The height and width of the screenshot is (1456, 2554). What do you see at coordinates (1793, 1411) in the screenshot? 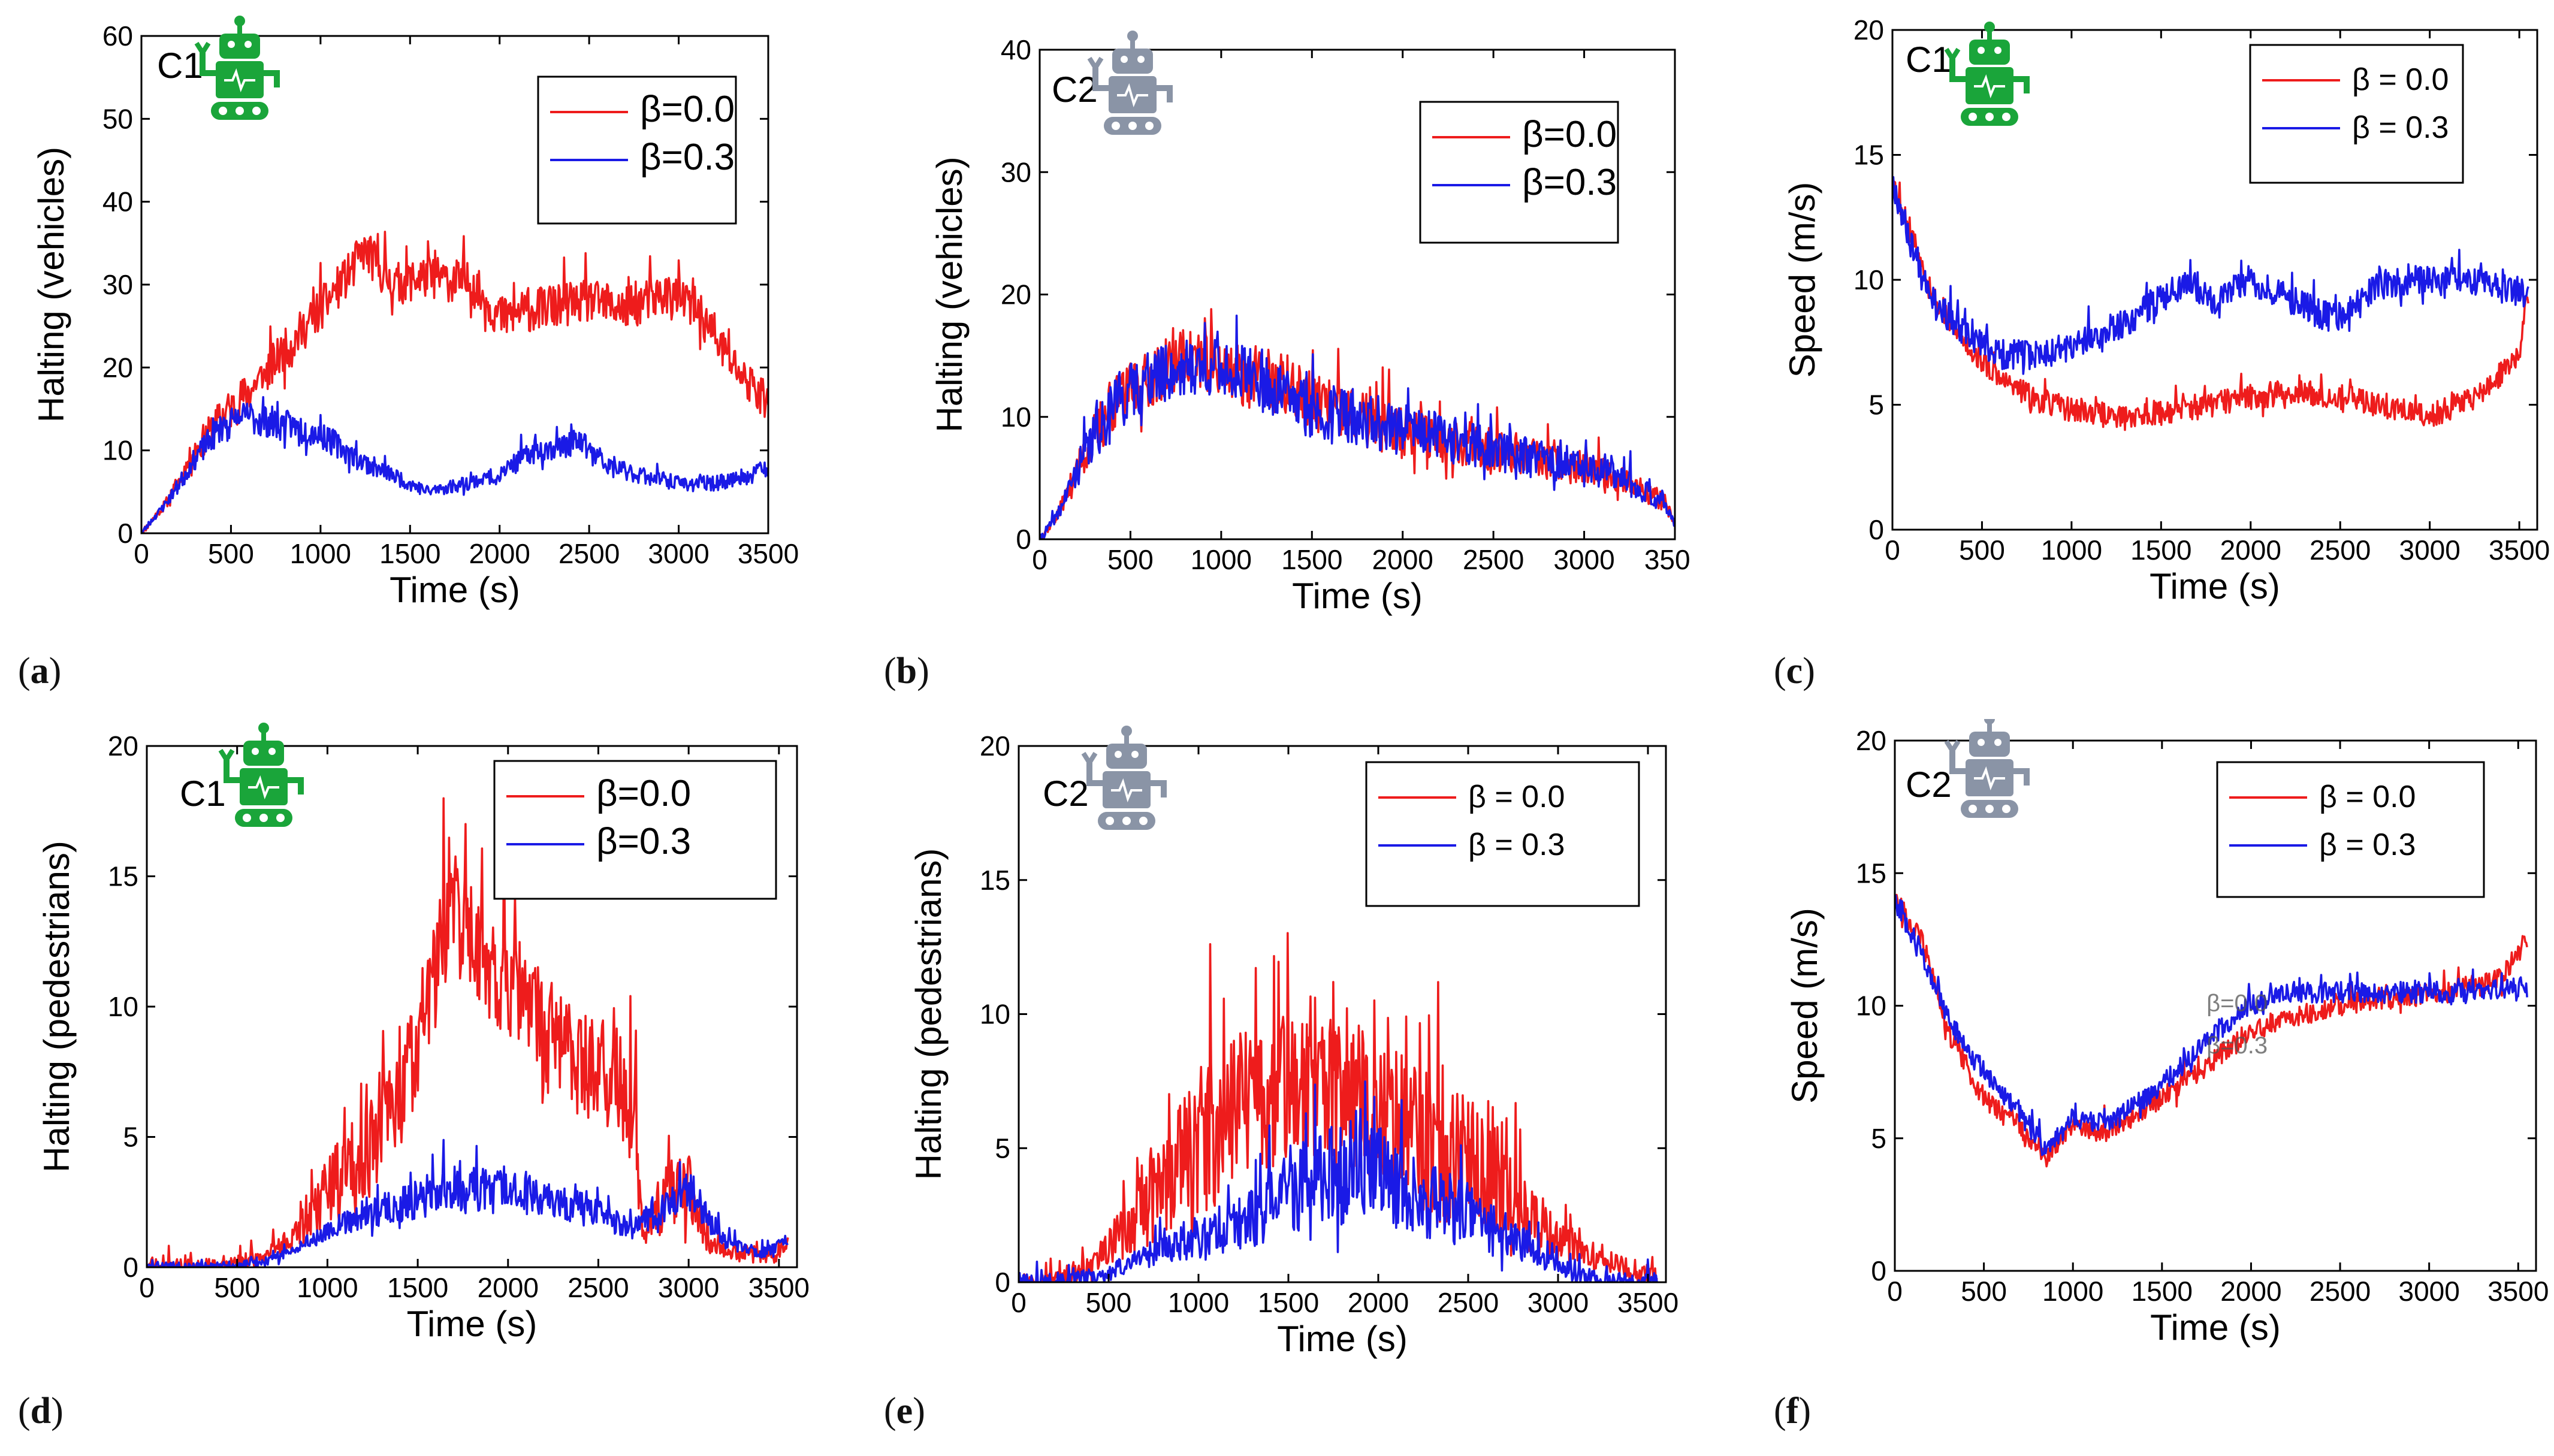
I see `panel-label-f: (f)` at bounding box center [1793, 1411].